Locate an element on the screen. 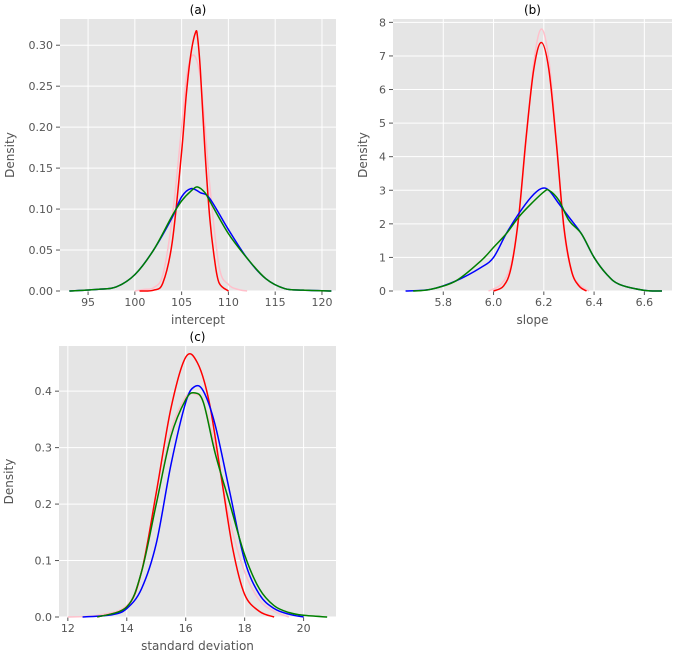 Image resolution: width=679 pixels, height=658 pixels. x-axis-label: slope is located at coordinates (533, 320).